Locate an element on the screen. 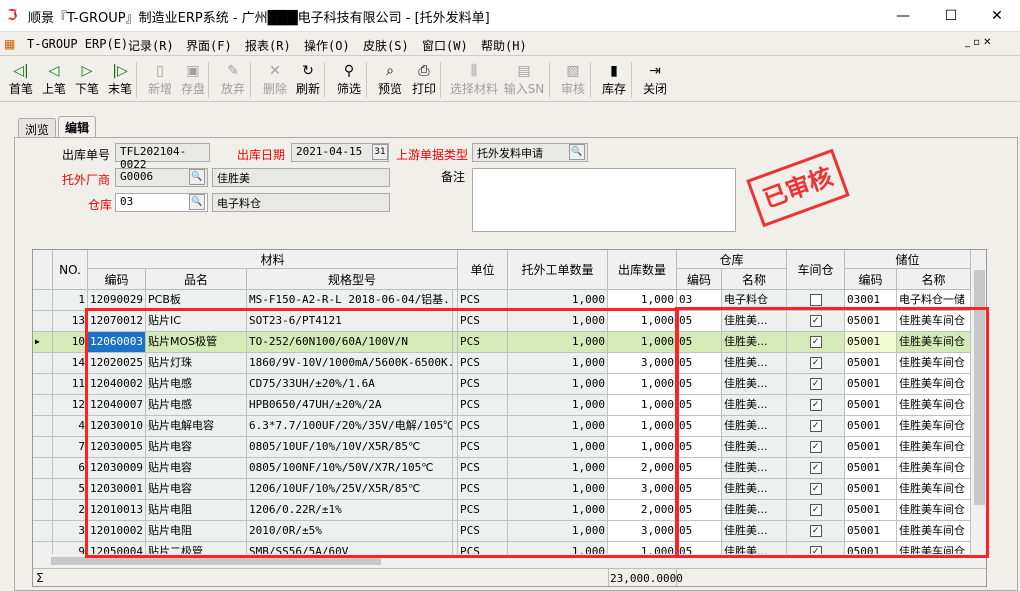 This screenshot has height=591, width=1020. column-header-wo-qty: 托外工单数量 is located at coordinates (558, 270).